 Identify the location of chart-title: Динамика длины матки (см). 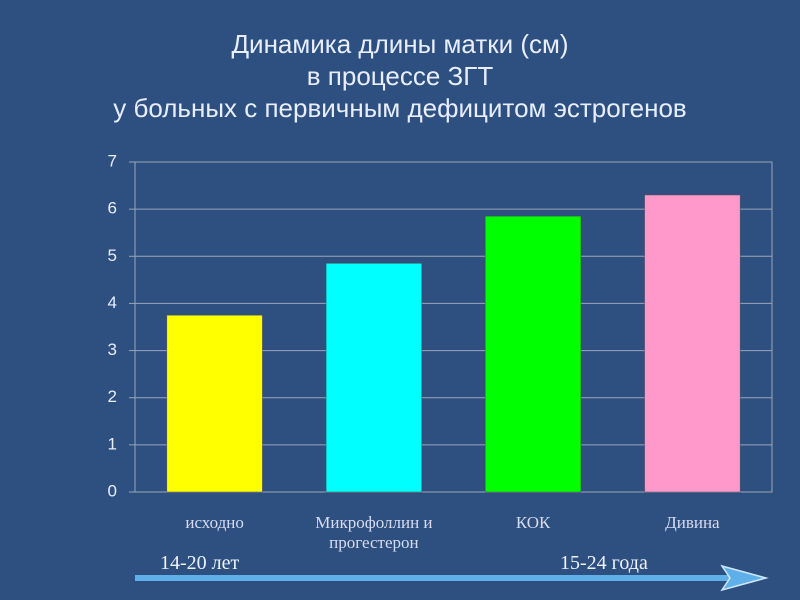
(399, 44).